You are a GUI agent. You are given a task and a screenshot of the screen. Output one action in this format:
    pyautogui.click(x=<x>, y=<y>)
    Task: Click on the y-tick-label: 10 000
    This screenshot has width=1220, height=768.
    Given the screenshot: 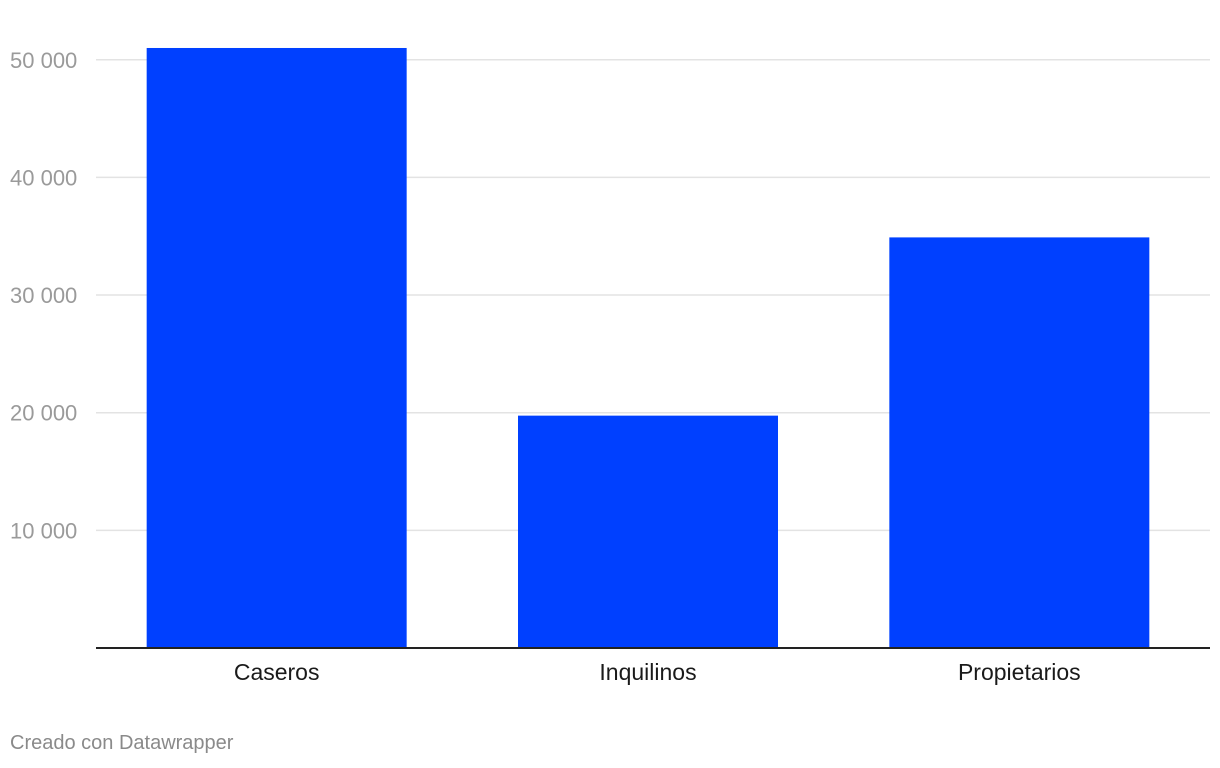 What is the action you would take?
    pyautogui.click(x=43, y=530)
    